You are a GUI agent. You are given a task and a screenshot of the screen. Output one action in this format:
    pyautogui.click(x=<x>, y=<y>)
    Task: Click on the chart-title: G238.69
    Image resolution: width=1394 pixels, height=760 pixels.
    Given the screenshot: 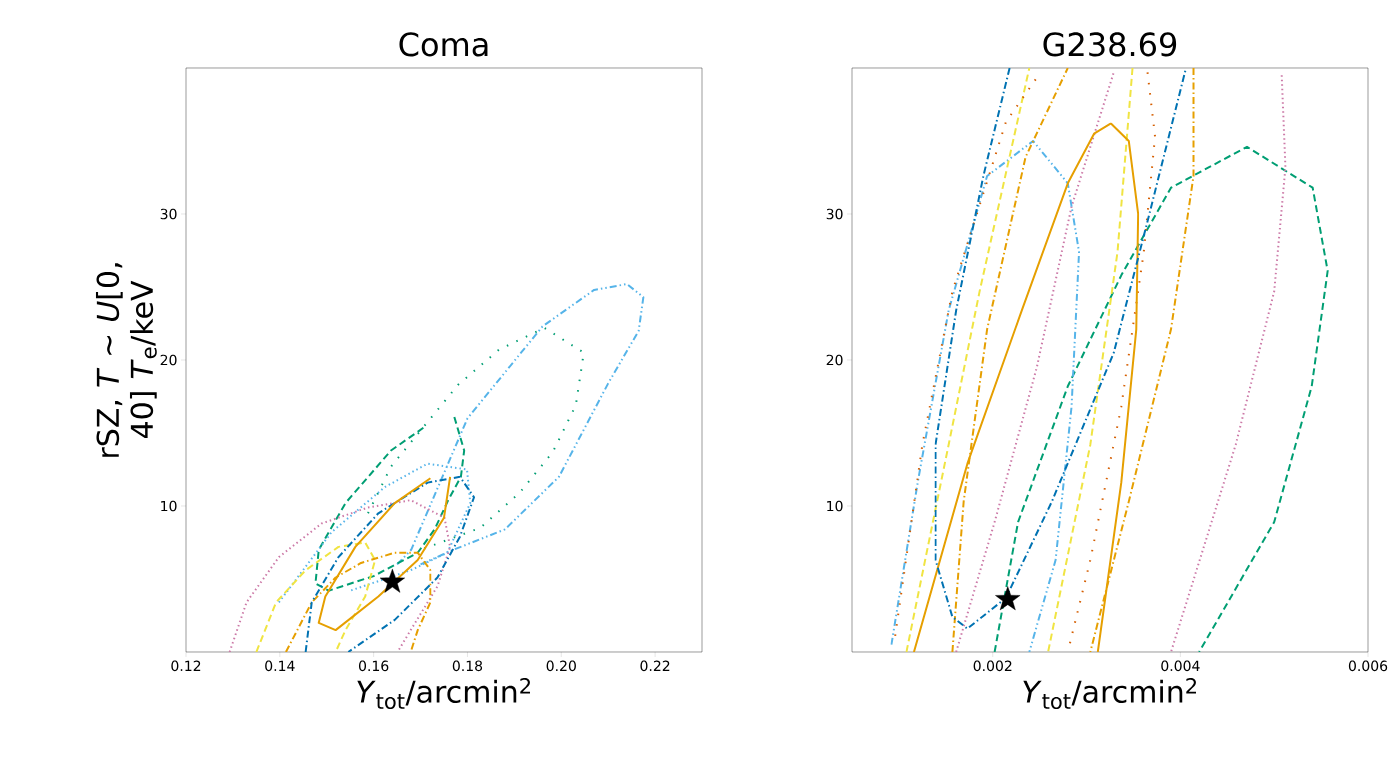 What is the action you would take?
    pyautogui.click(x=1110, y=44)
    